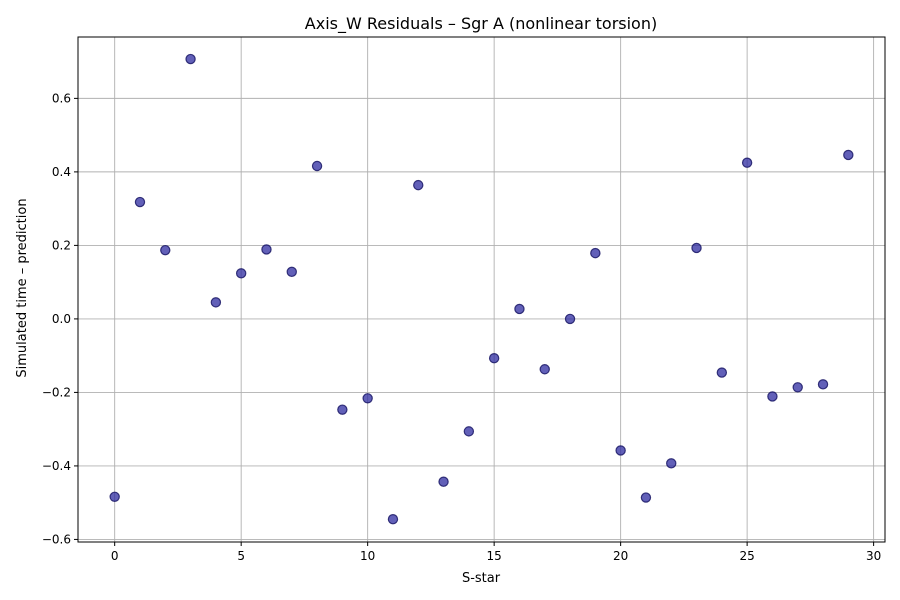 This screenshot has height=600, width=900. Describe the element at coordinates (56, 392) in the screenshot. I see `y-tick-label: −0.2` at that location.